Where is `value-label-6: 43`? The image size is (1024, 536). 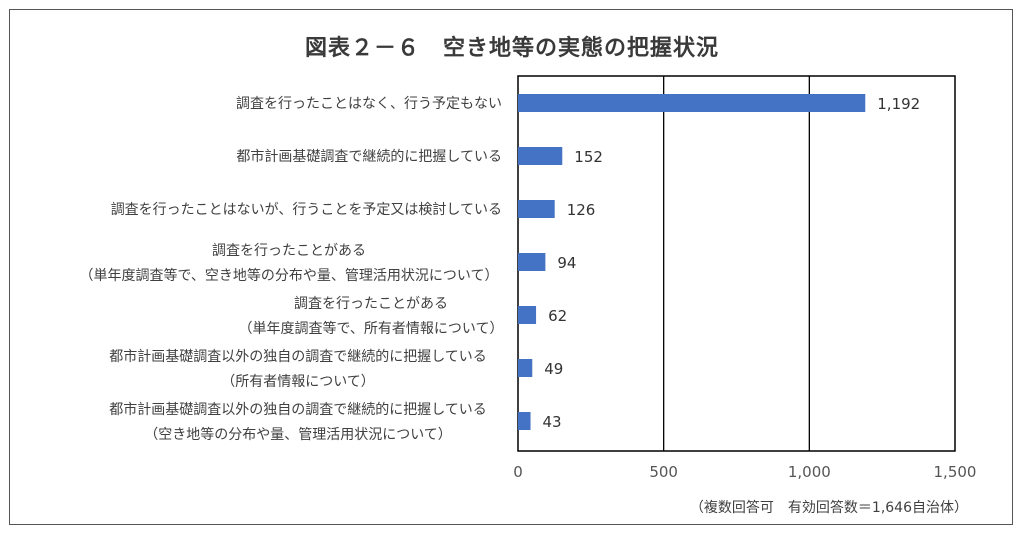
value-label-6: 43 is located at coordinates (552, 422).